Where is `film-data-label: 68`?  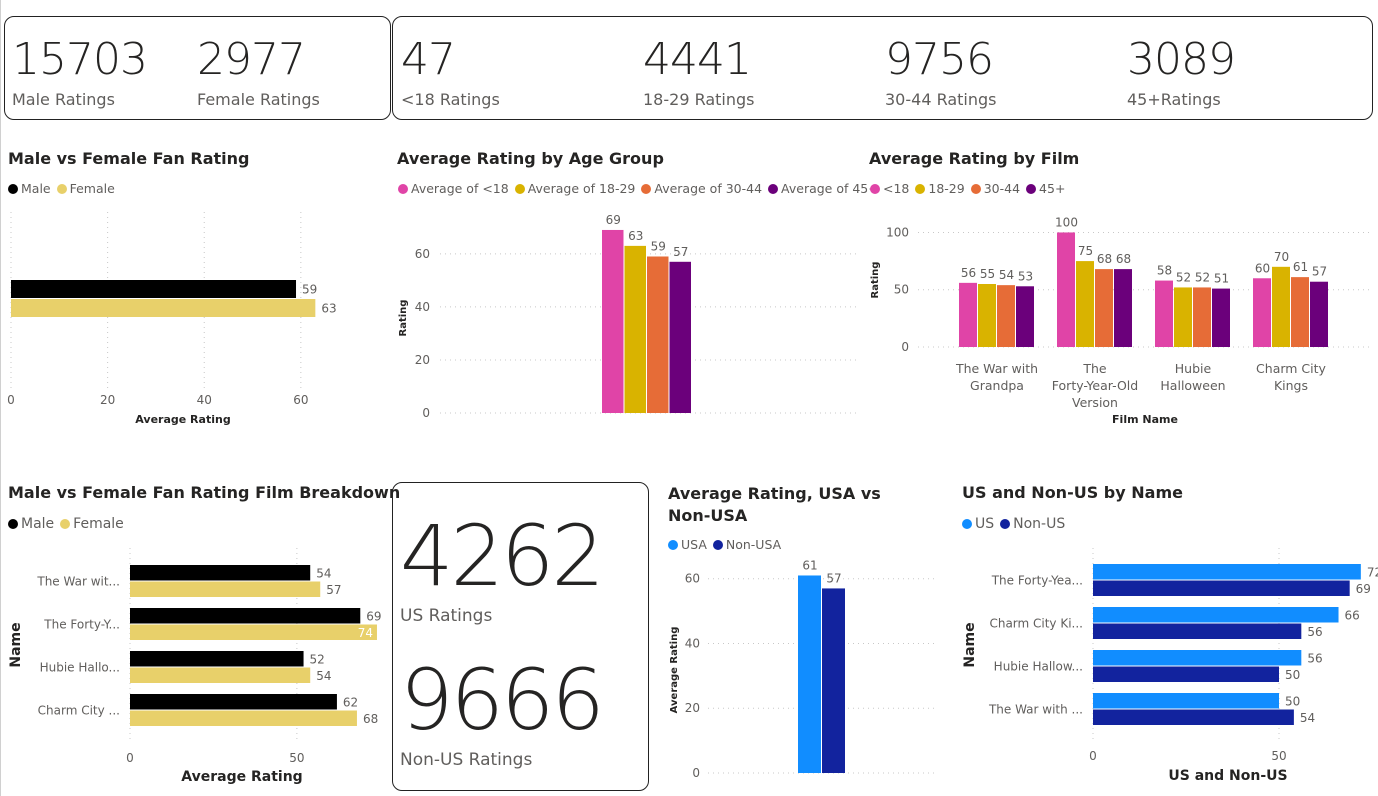 film-data-label: 68 is located at coordinates (1123, 259).